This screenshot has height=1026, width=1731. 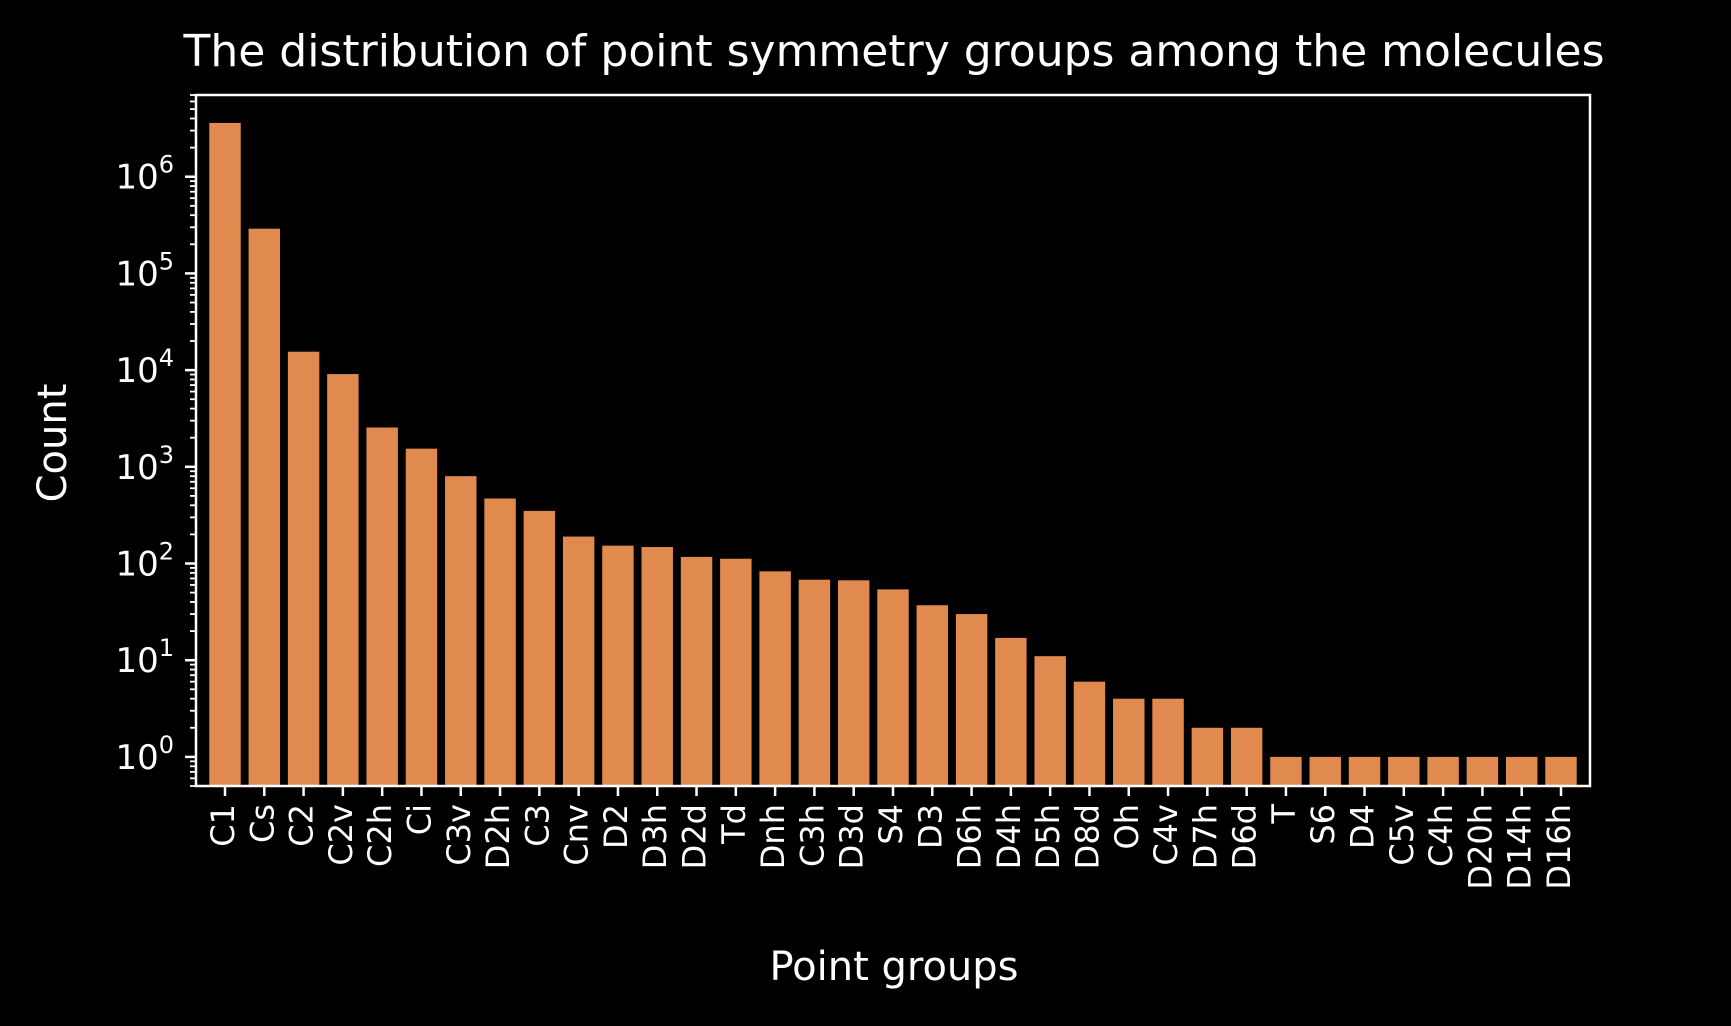 What do you see at coordinates (618, 665) in the screenshot?
I see `bar-d2` at bounding box center [618, 665].